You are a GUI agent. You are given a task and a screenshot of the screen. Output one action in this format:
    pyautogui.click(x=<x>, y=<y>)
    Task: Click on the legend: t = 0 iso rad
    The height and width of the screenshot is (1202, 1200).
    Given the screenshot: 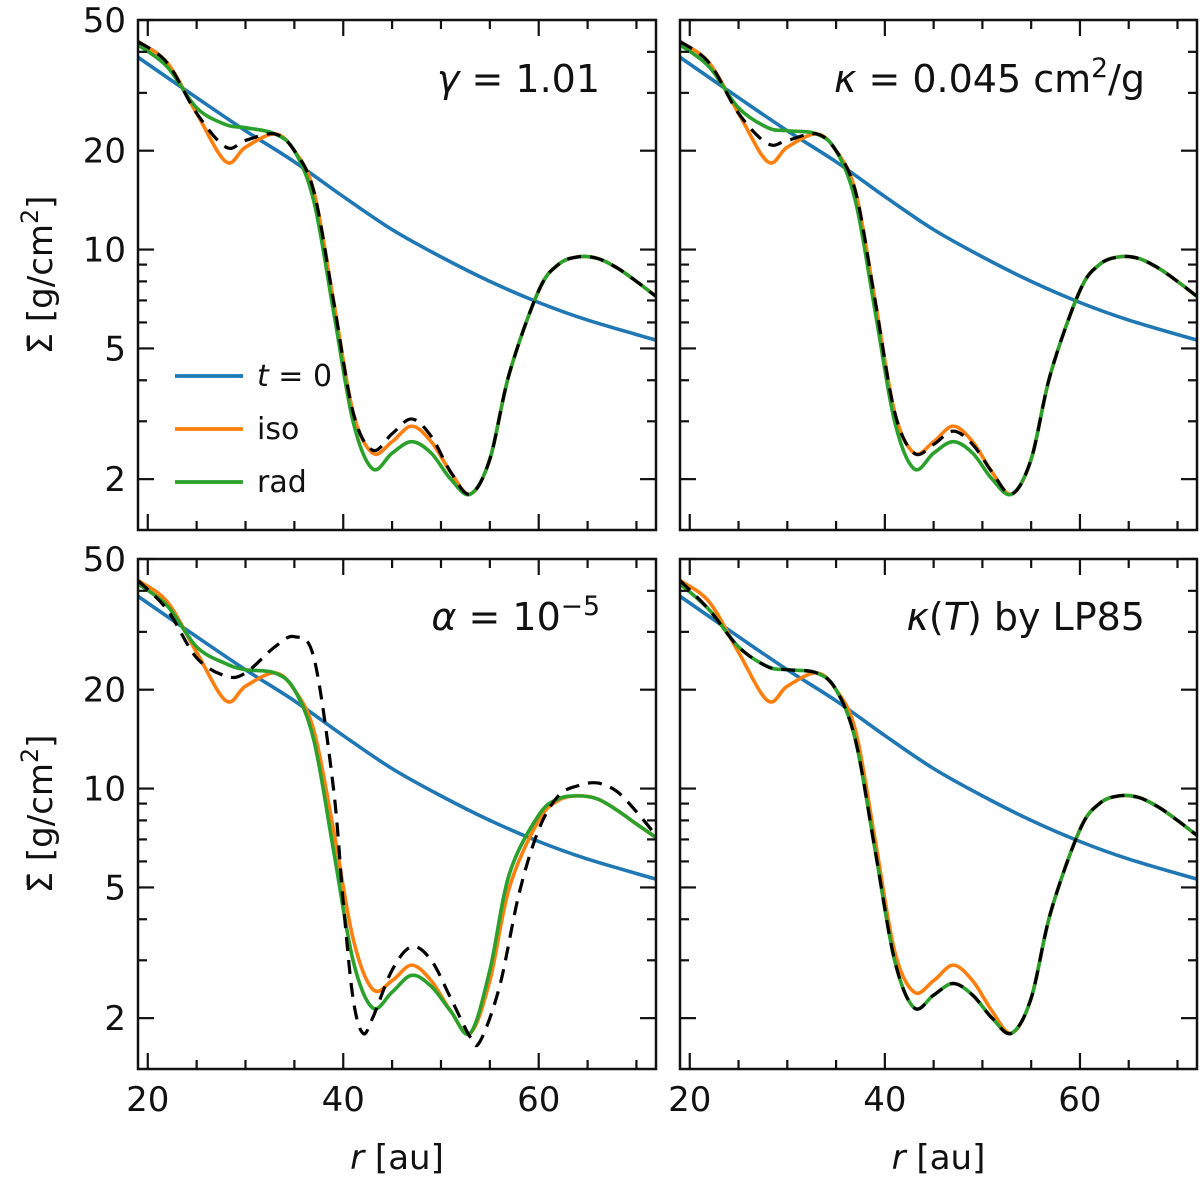 What is the action you would take?
    pyautogui.click(x=253, y=429)
    